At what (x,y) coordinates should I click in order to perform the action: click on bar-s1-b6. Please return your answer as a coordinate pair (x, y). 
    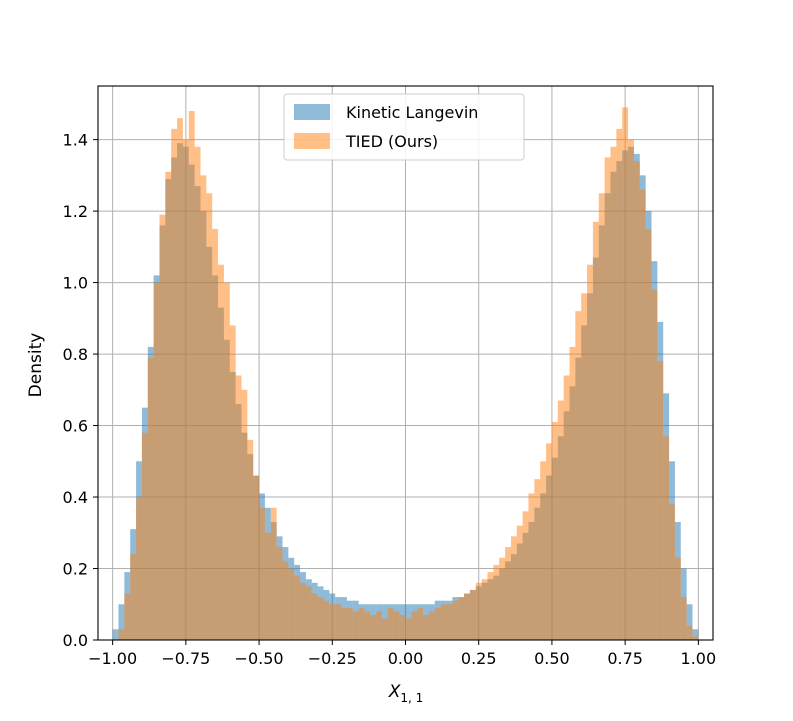
    Looking at the image, I should click on (150, 498).